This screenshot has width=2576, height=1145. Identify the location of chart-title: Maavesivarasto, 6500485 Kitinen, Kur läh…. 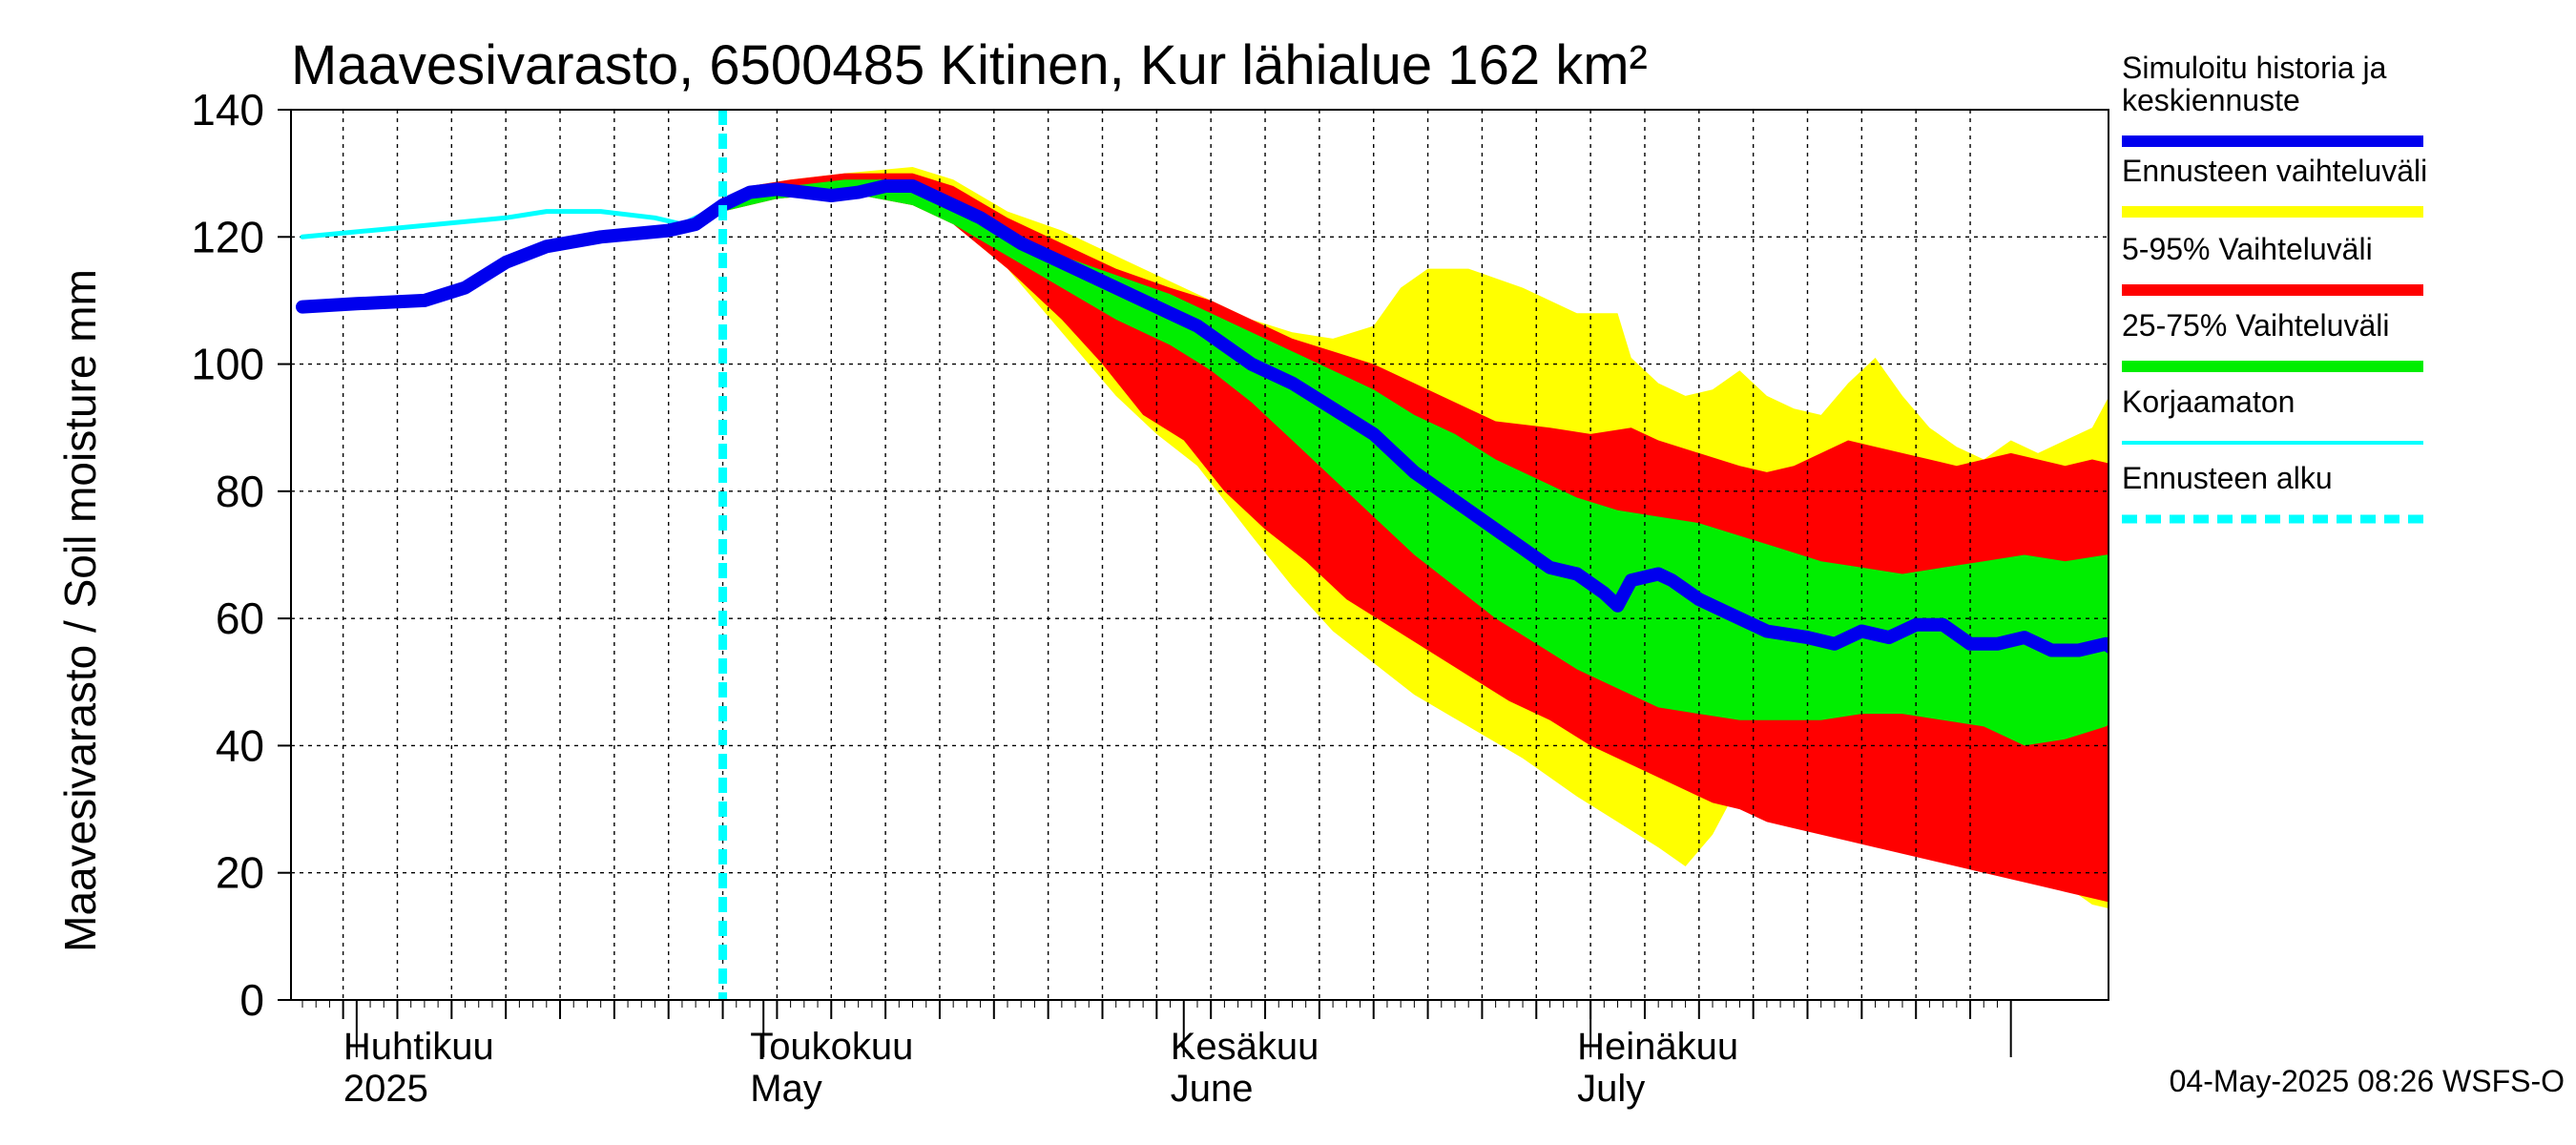
(969, 65).